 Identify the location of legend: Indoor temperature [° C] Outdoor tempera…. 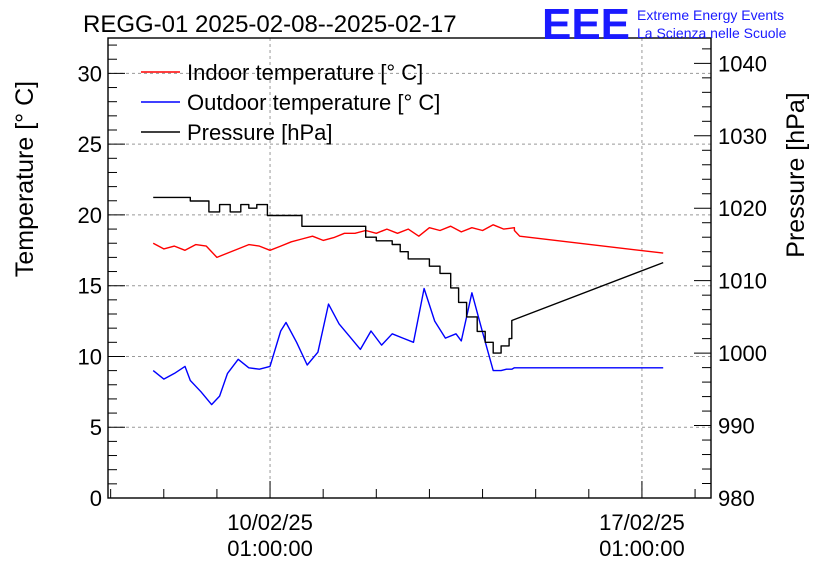
(290, 102).